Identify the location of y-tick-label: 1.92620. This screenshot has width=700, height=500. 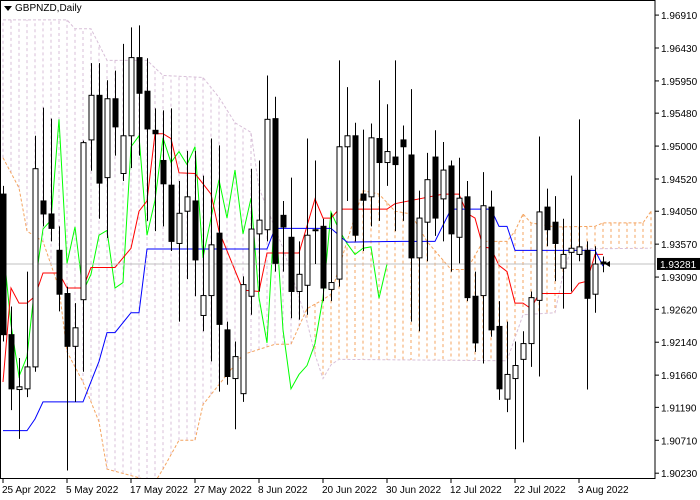
(679, 310).